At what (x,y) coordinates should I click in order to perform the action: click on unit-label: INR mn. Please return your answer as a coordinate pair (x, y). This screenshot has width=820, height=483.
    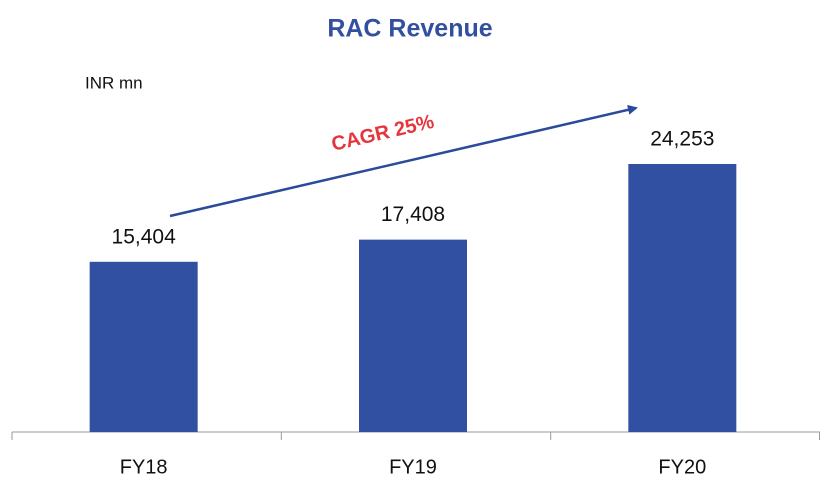
    Looking at the image, I should click on (114, 82).